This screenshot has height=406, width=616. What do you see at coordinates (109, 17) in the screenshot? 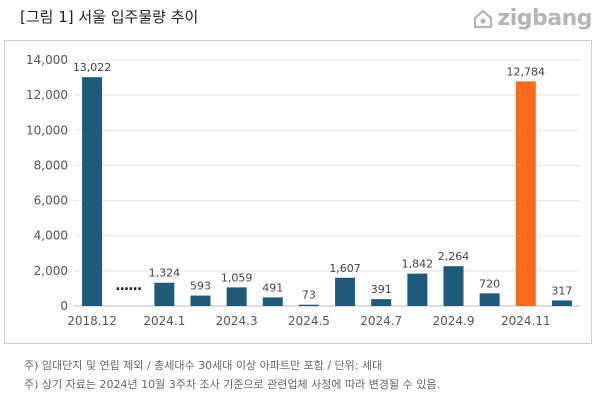
I see `page-title: [그림 1] 서울 입주물량 추이` at bounding box center [109, 17].